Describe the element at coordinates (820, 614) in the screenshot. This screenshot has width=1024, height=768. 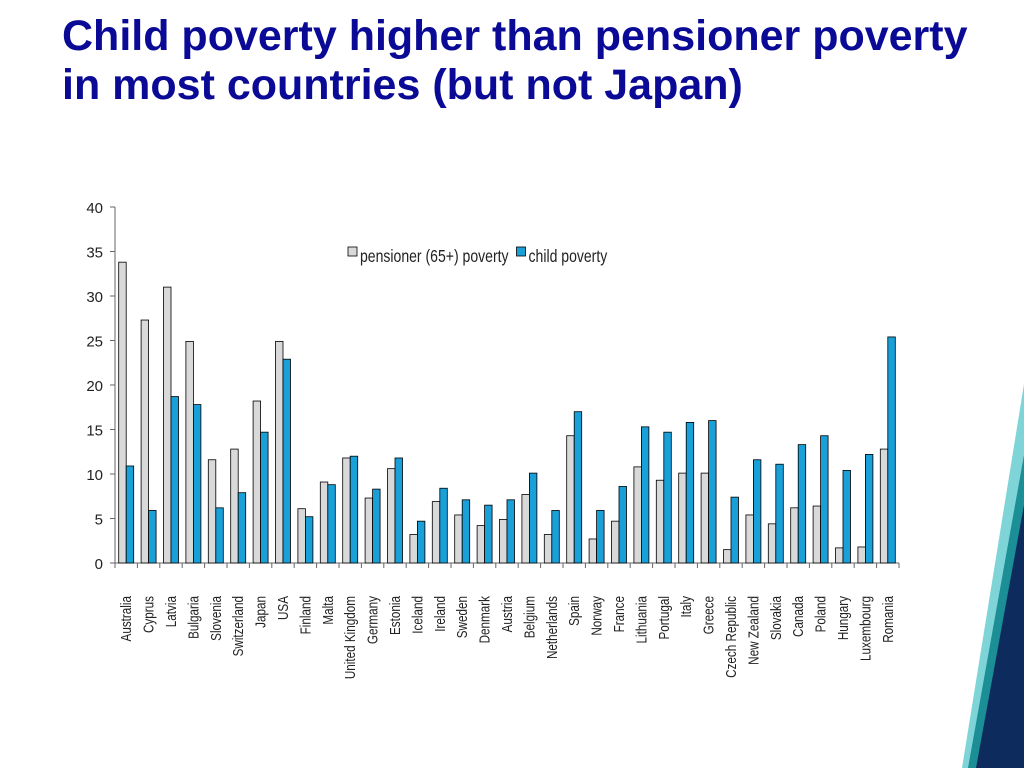
I see `x-tick-label: Poland` at that location.